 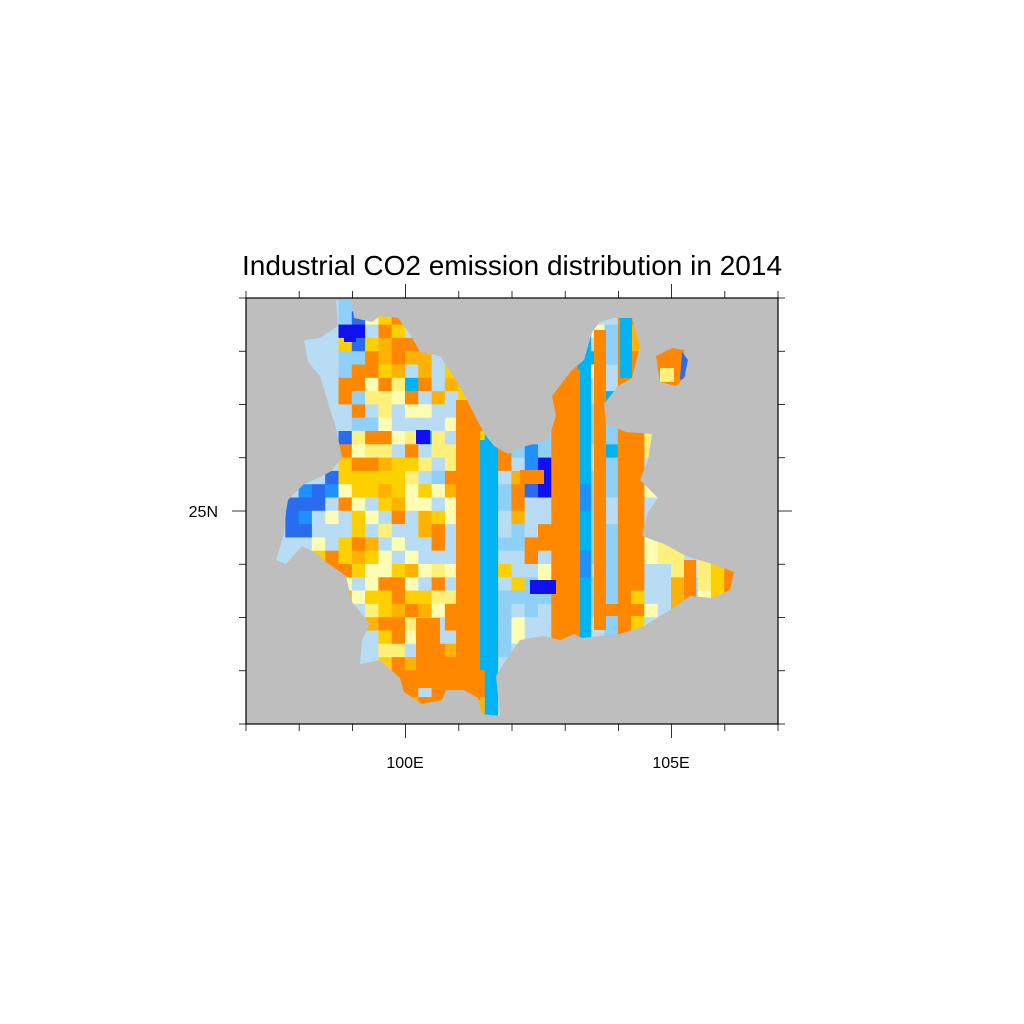 What do you see at coordinates (404, 763) in the screenshot?
I see `x-tick-label-100E: 100E` at bounding box center [404, 763].